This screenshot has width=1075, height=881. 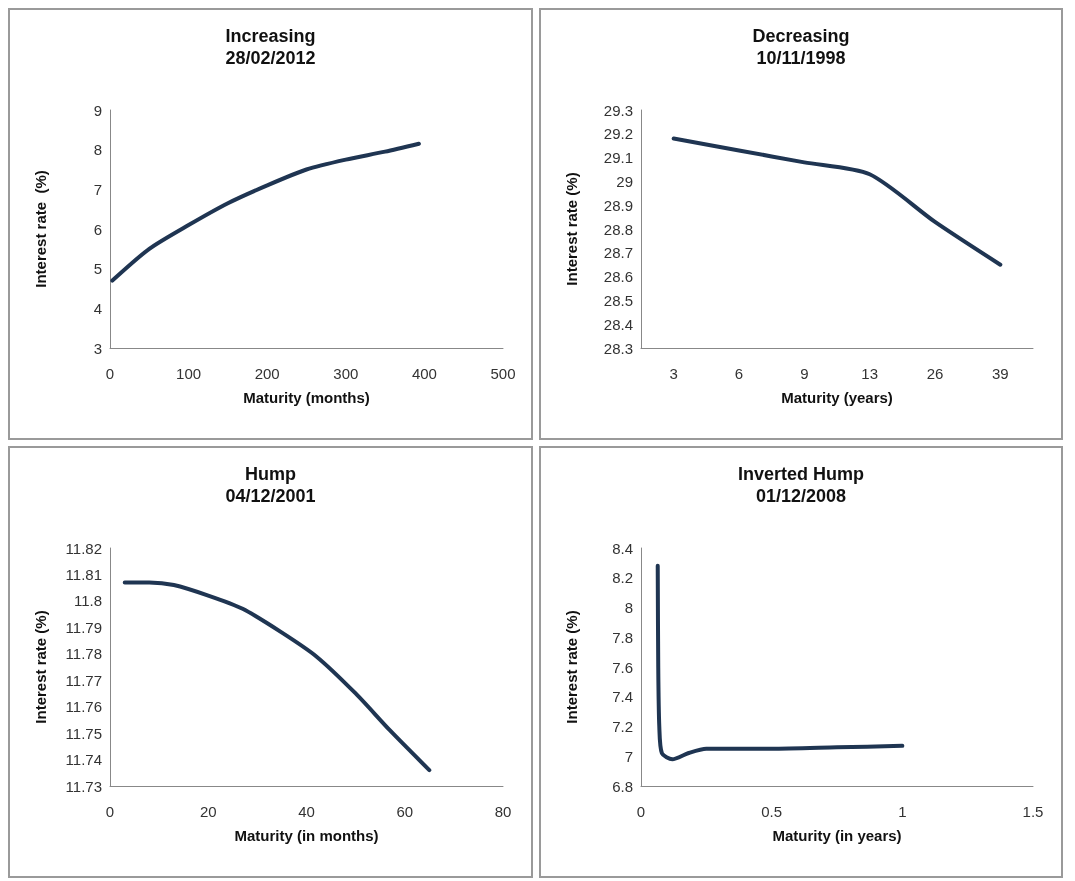 I want to click on x-tick-label: 39, so click(x=1000, y=373).